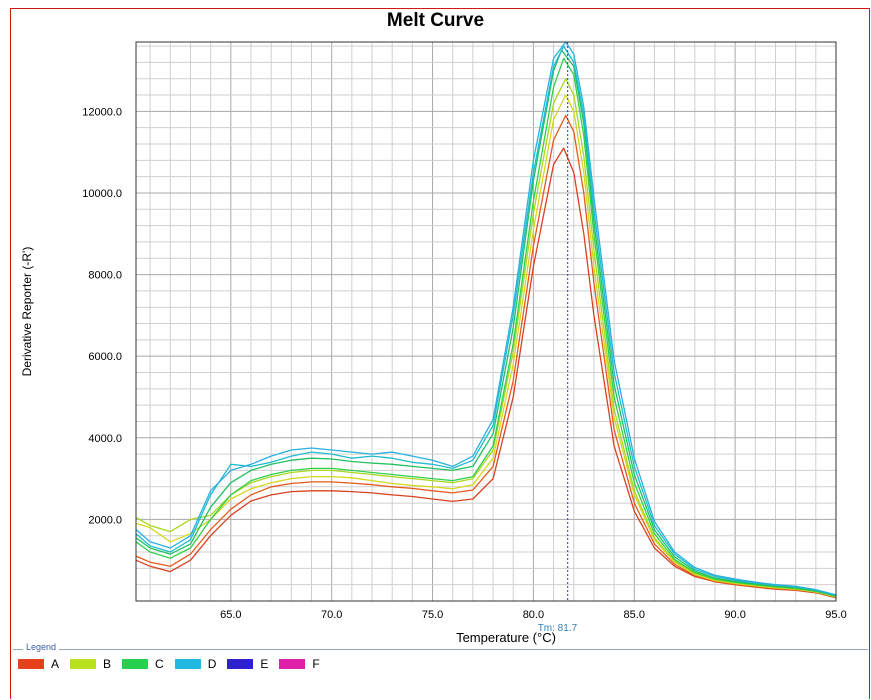 Image resolution: width=871 pixels, height=700 pixels. What do you see at coordinates (105, 276) in the screenshot?
I see `y-tick-label: 8000.0` at bounding box center [105, 276].